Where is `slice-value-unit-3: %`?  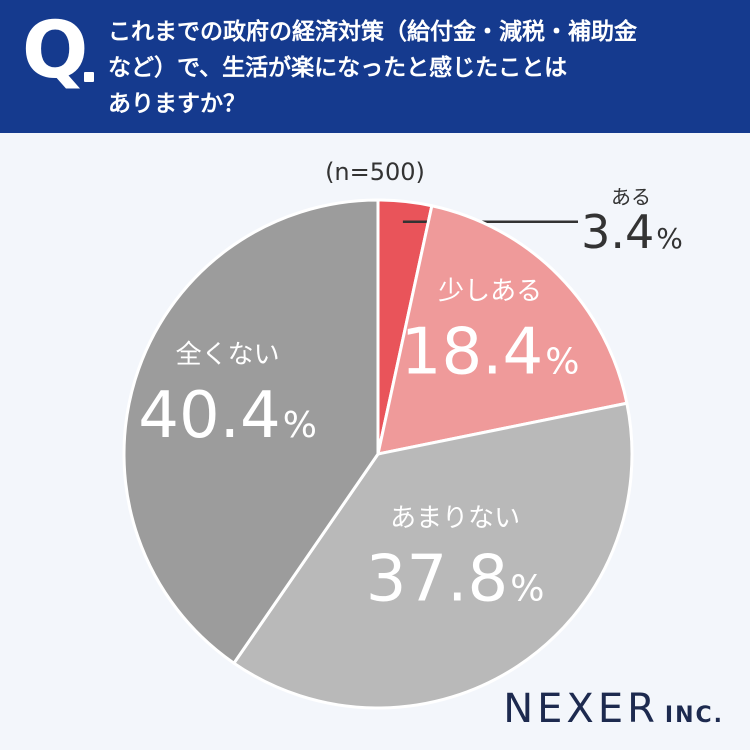
slice-value-unit-3: % is located at coordinates (300, 425).